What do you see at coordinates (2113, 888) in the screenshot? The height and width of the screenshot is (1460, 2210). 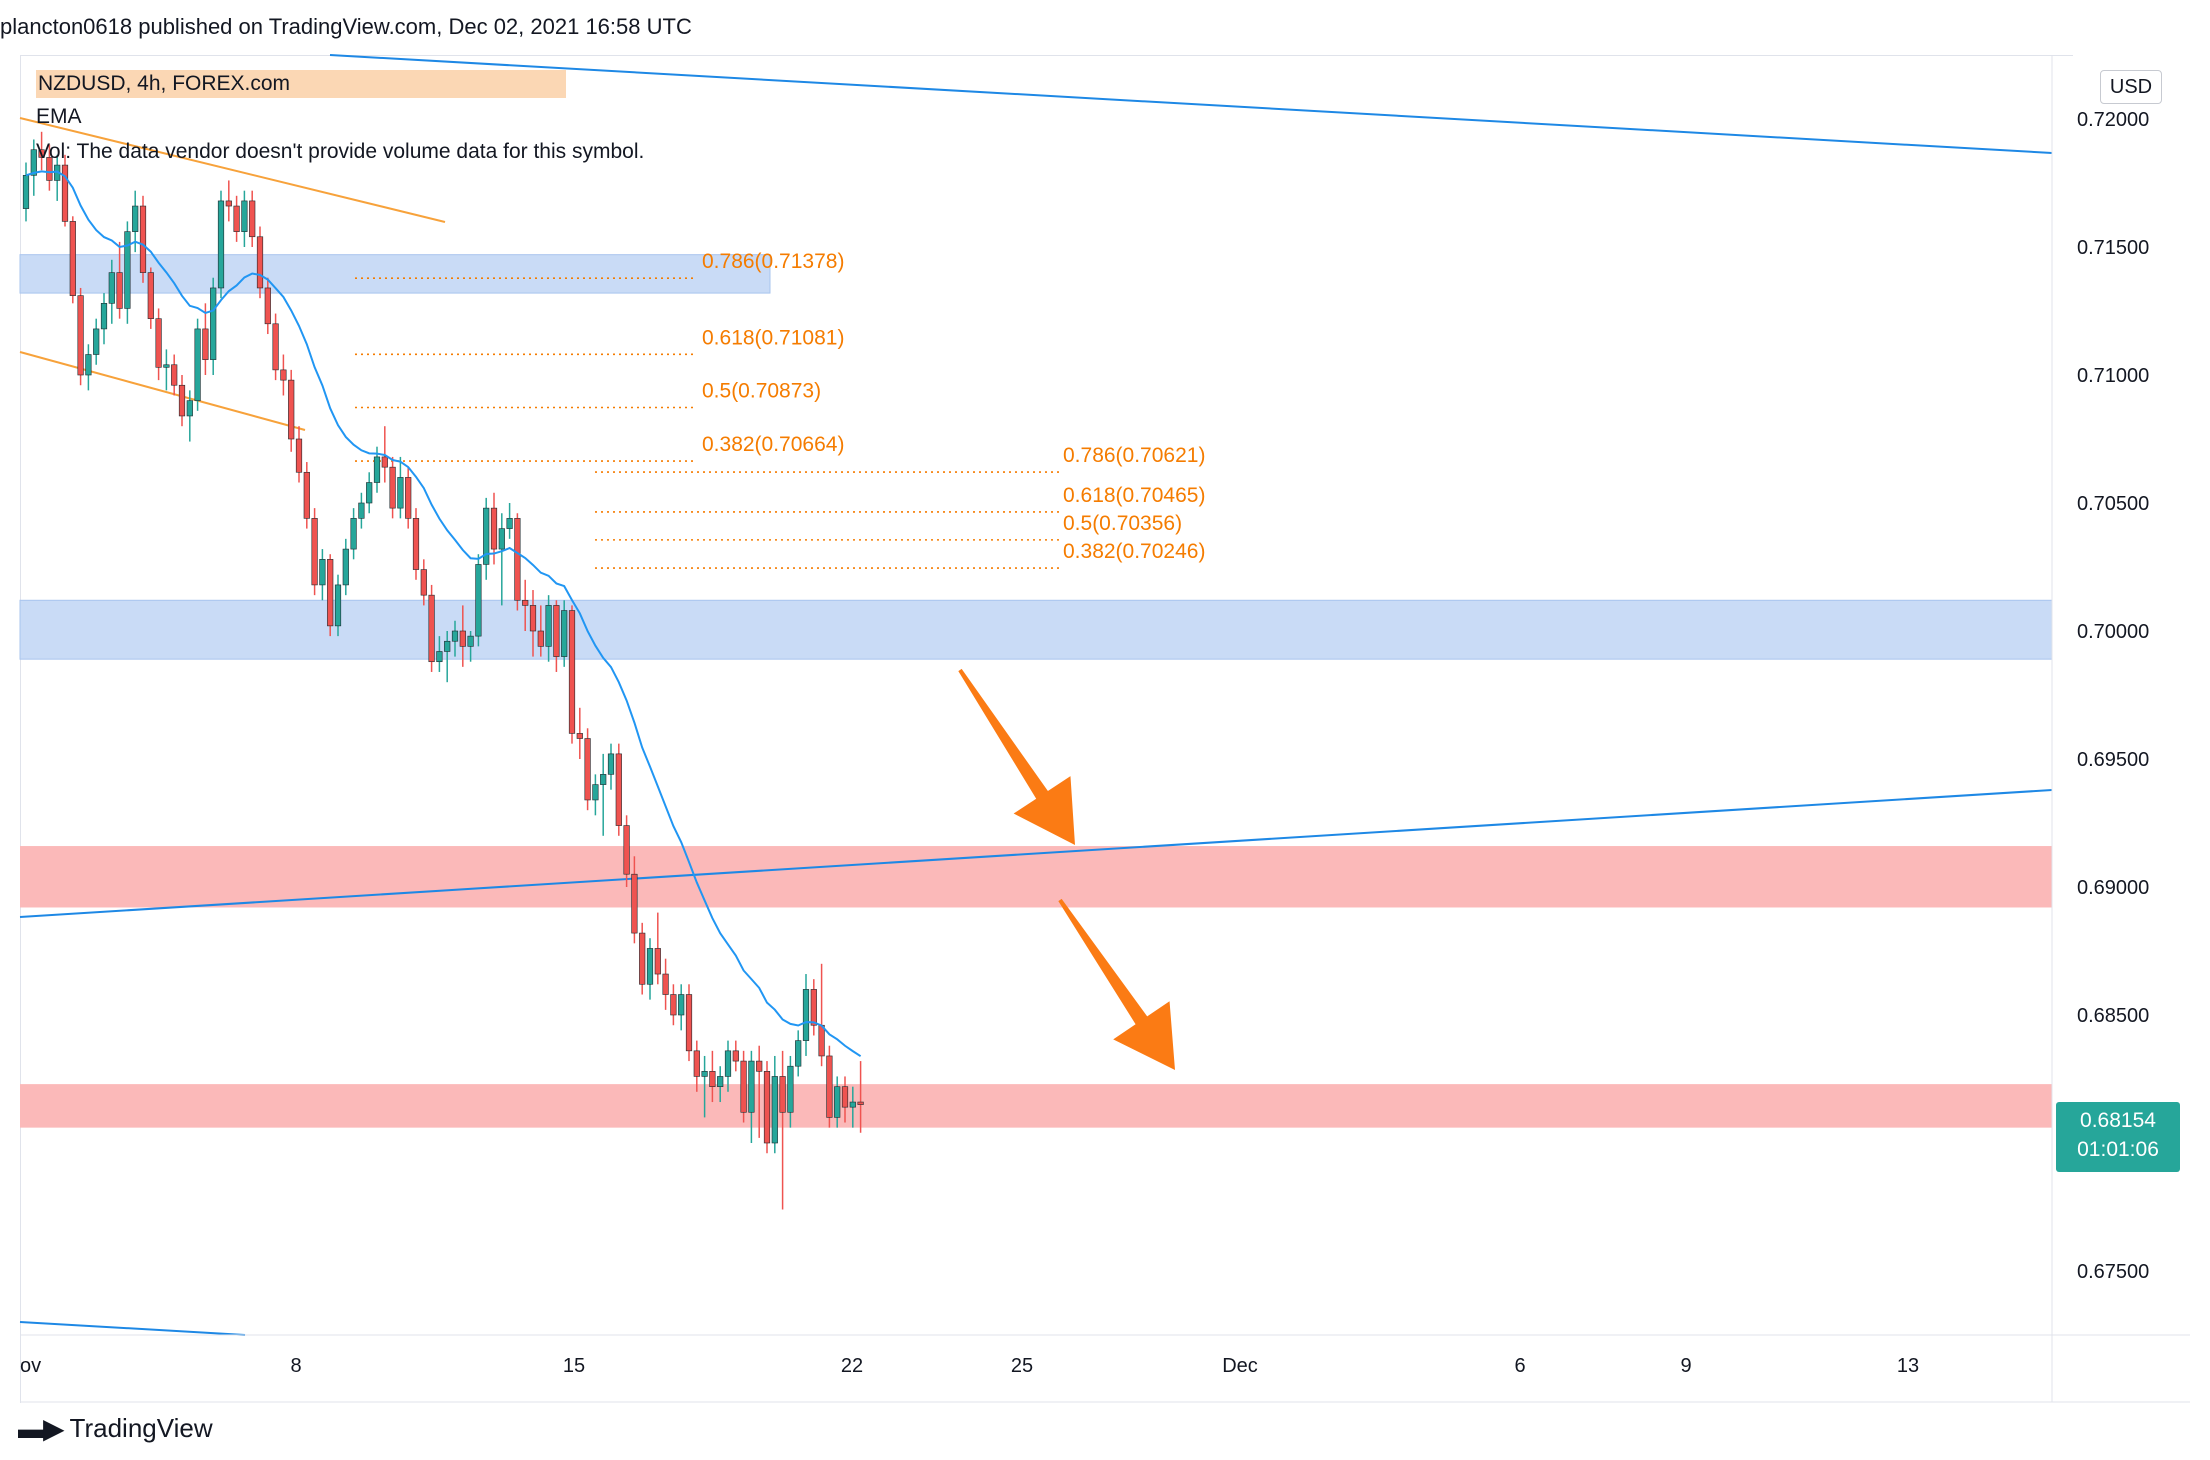 I see `price-tick-label: 0.69000` at bounding box center [2113, 888].